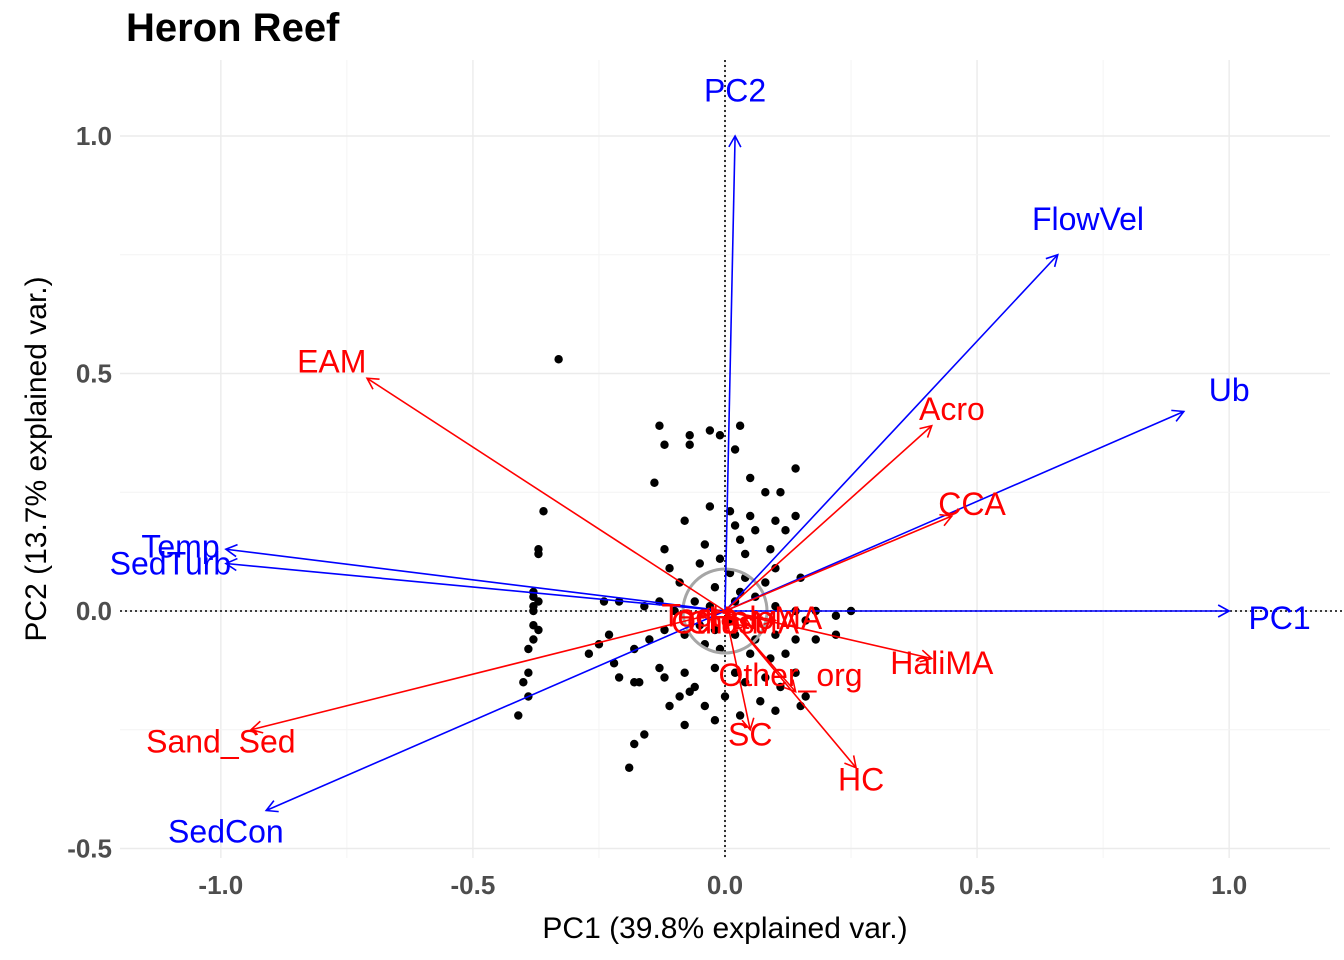  I want to click on vector-label-acro: Acro, so click(952, 409).